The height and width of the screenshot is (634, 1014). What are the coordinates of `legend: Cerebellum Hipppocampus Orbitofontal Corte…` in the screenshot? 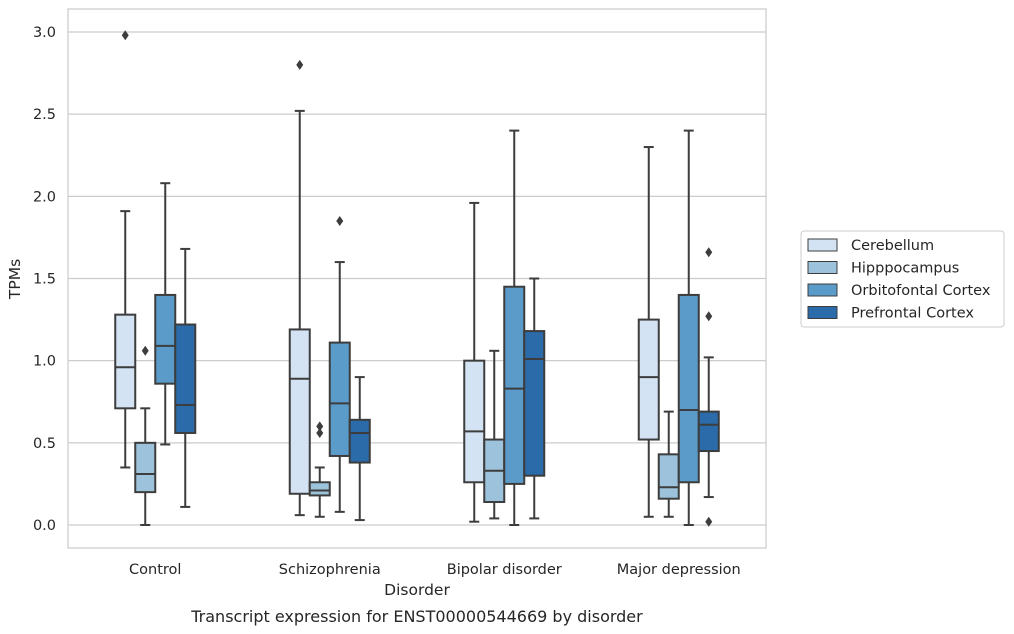 It's located at (902, 279).